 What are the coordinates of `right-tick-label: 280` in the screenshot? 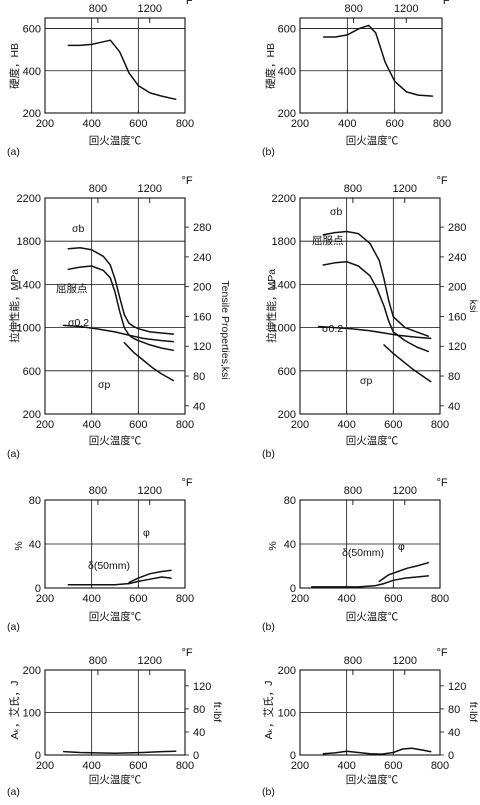 It's located at (202, 228).